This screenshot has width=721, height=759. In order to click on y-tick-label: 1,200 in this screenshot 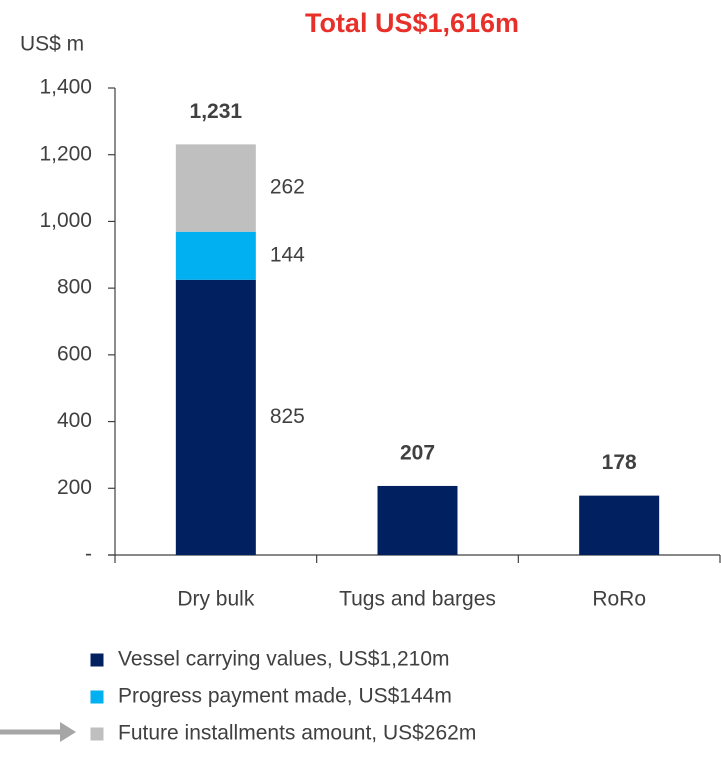, I will do `click(65, 153)`.